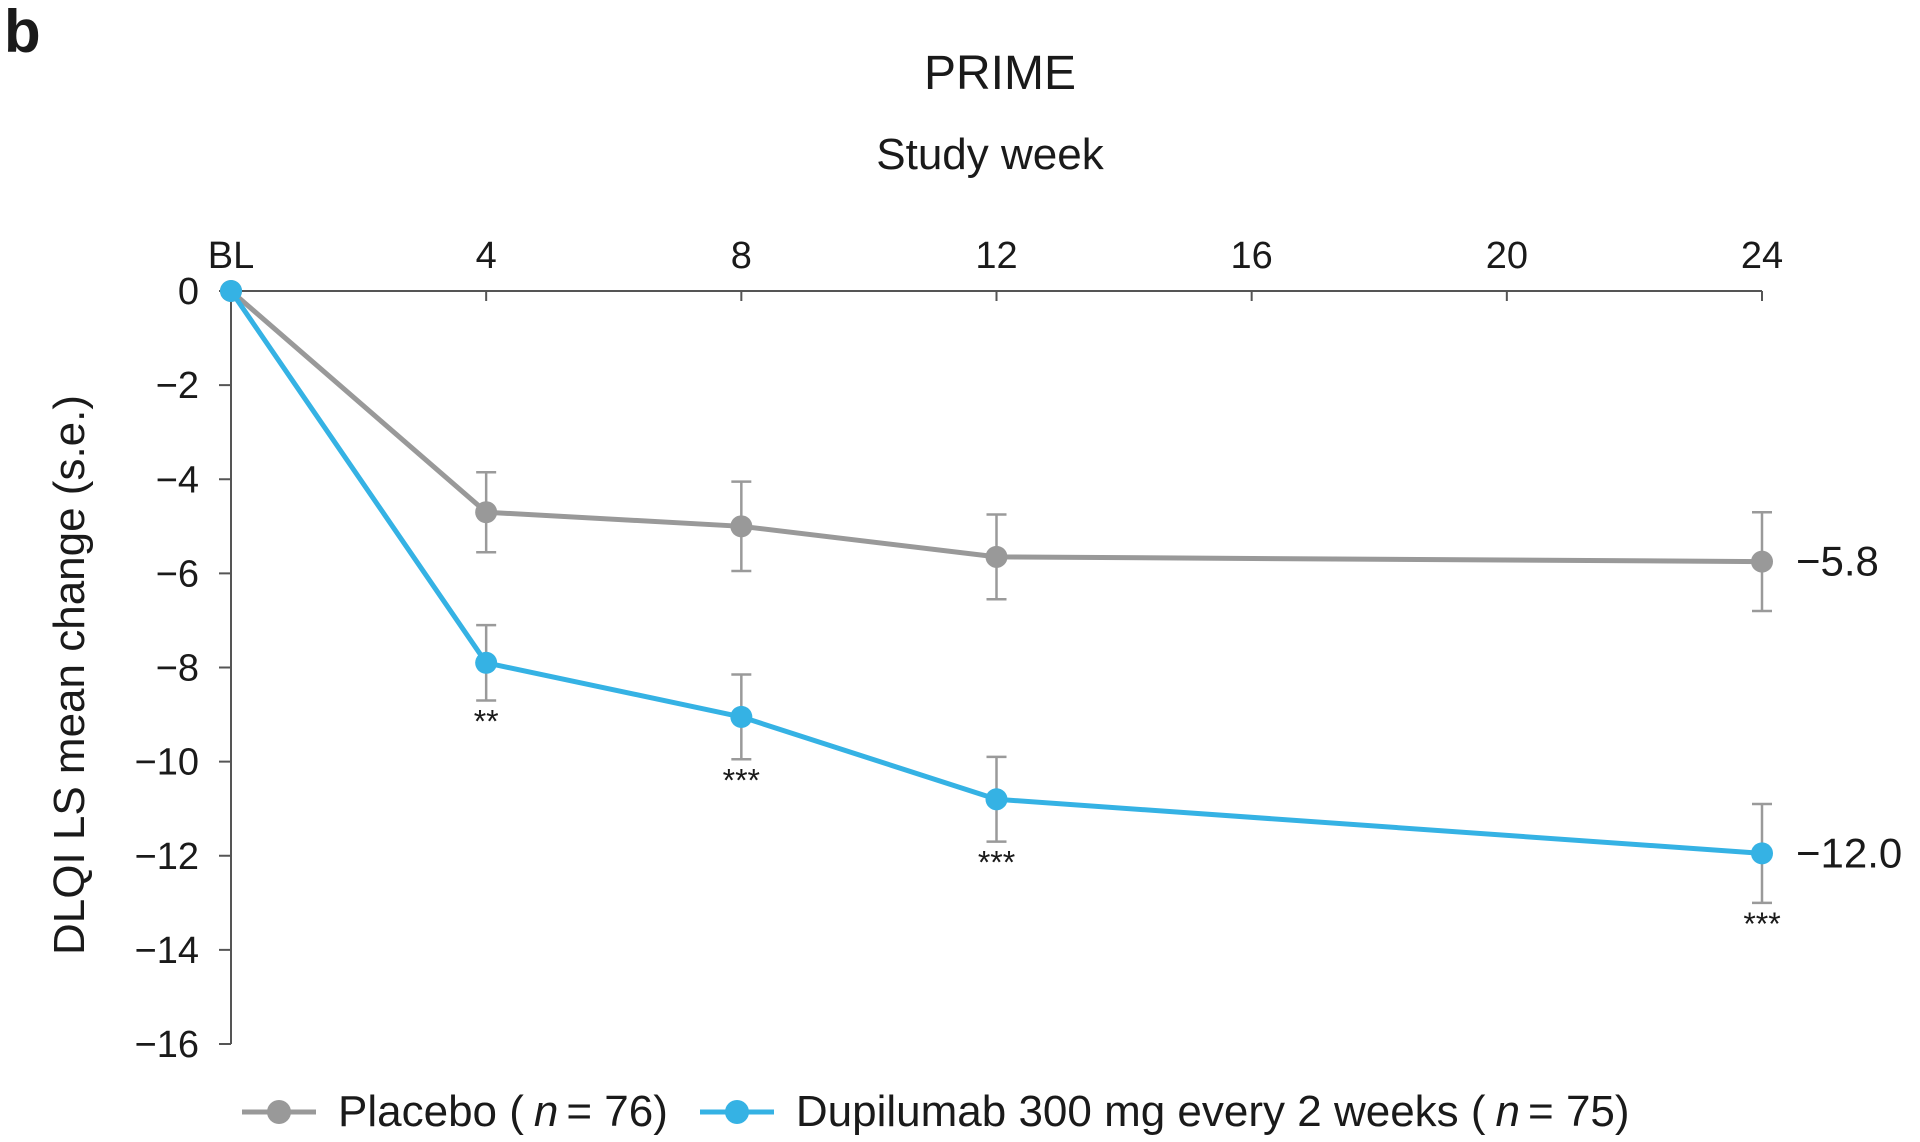  Describe the element at coordinates (741, 256) in the screenshot. I see `x-tick-label-2: 8` at that location.